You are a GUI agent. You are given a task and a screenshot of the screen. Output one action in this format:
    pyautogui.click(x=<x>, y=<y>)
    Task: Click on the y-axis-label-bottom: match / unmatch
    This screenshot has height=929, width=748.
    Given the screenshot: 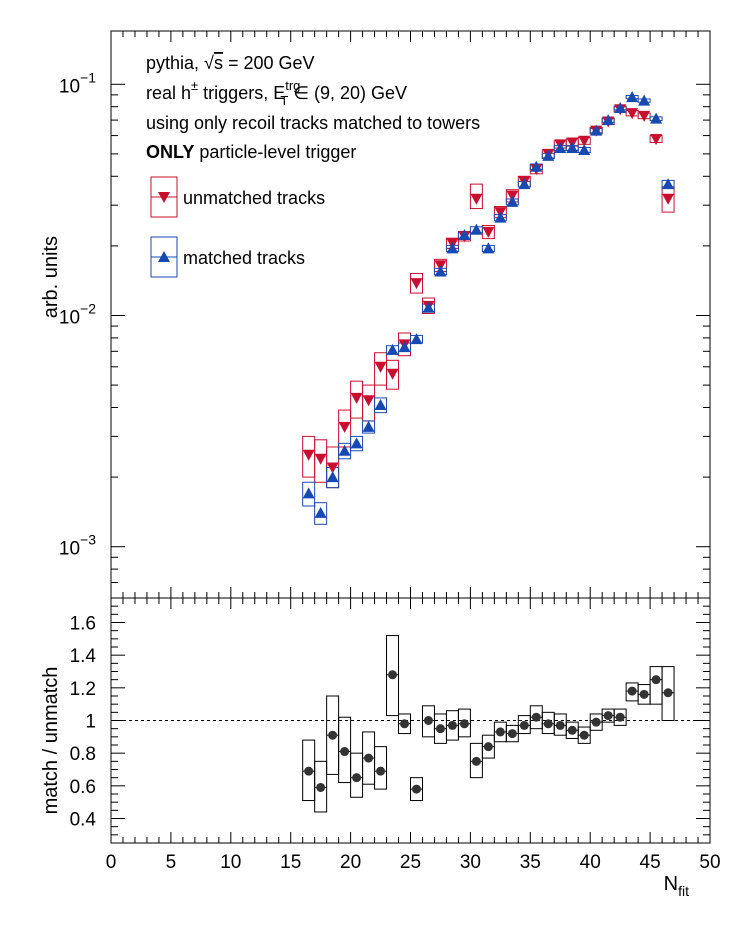 What is the action you would take?
    pyautogui.click(x=51, y=741)
    